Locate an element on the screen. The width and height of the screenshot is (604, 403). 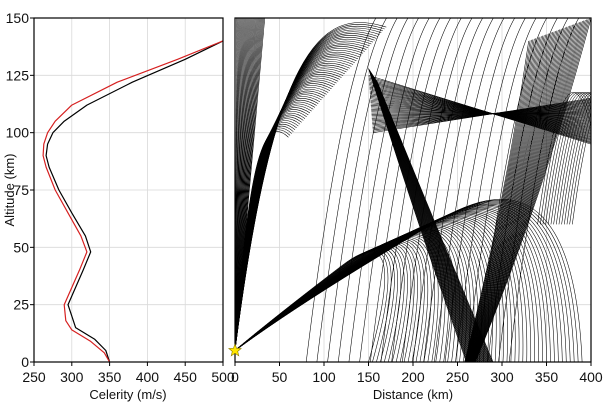
distance-x-tick-label: 350 is located at coordinates (547, 377).